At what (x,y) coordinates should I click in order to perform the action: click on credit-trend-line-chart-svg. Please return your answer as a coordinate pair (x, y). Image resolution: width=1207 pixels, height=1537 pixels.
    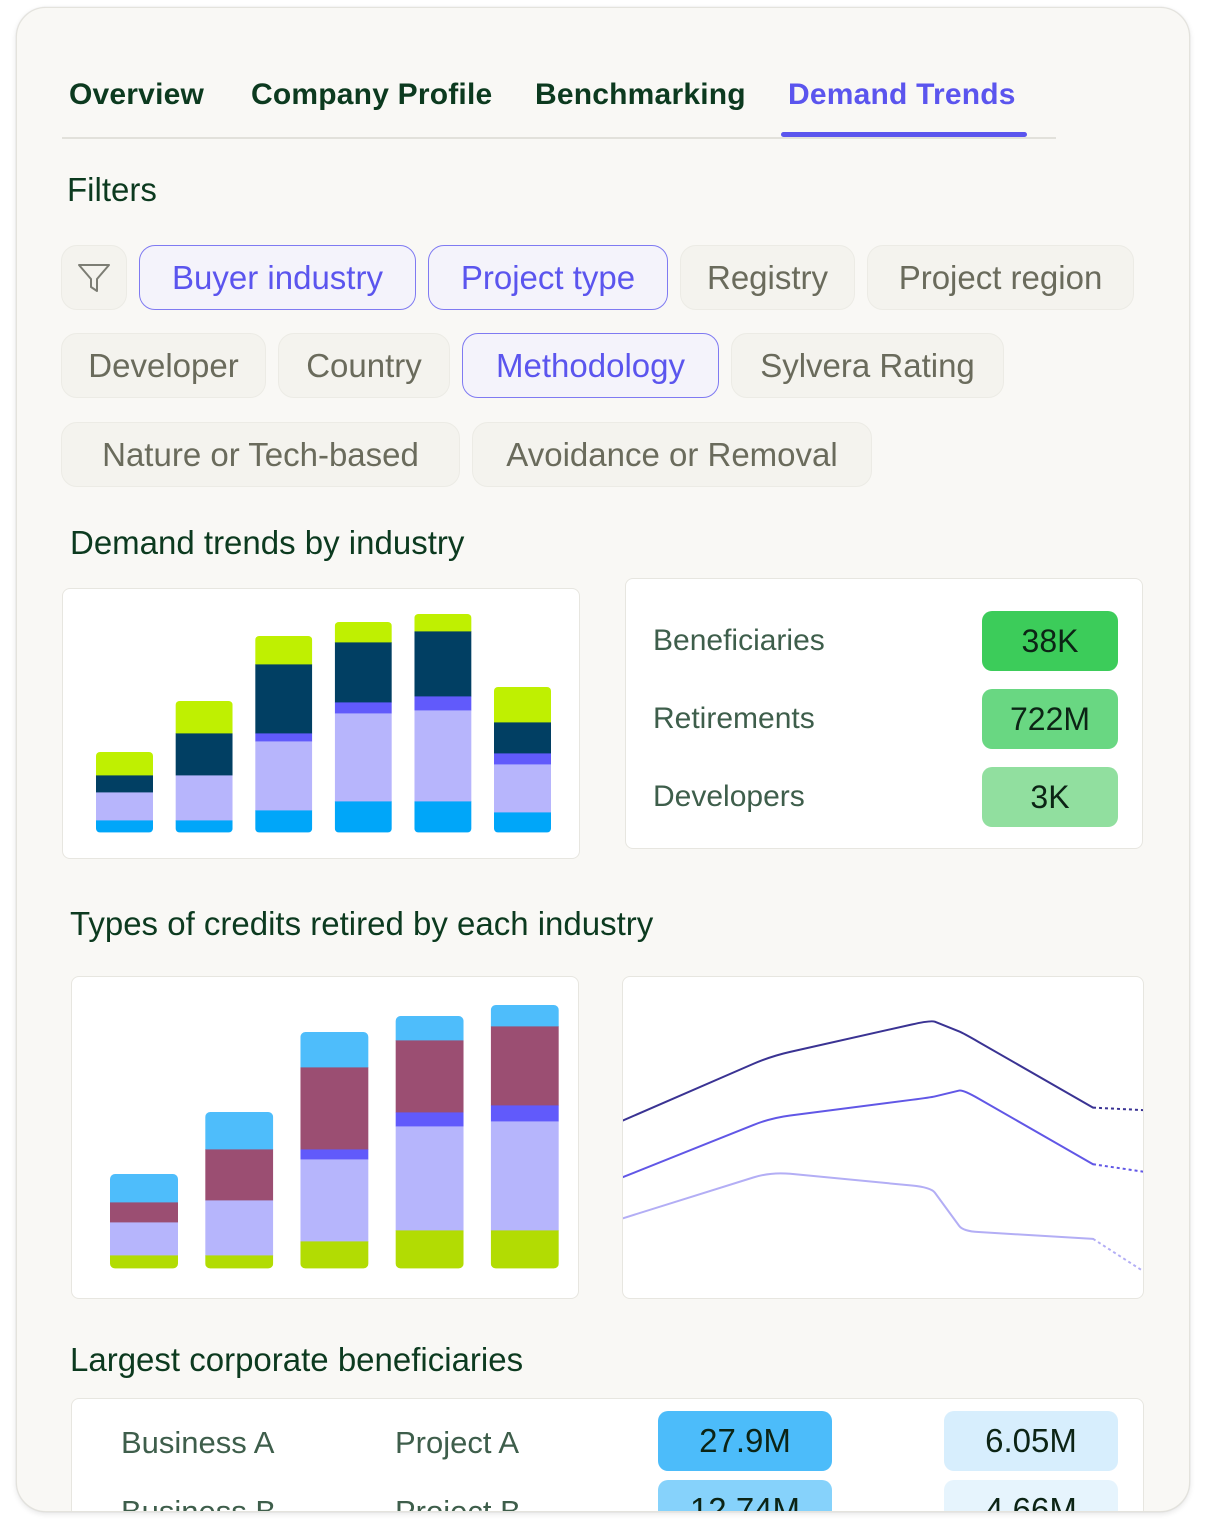
    Looking at the image, I should click on (883, 1146).